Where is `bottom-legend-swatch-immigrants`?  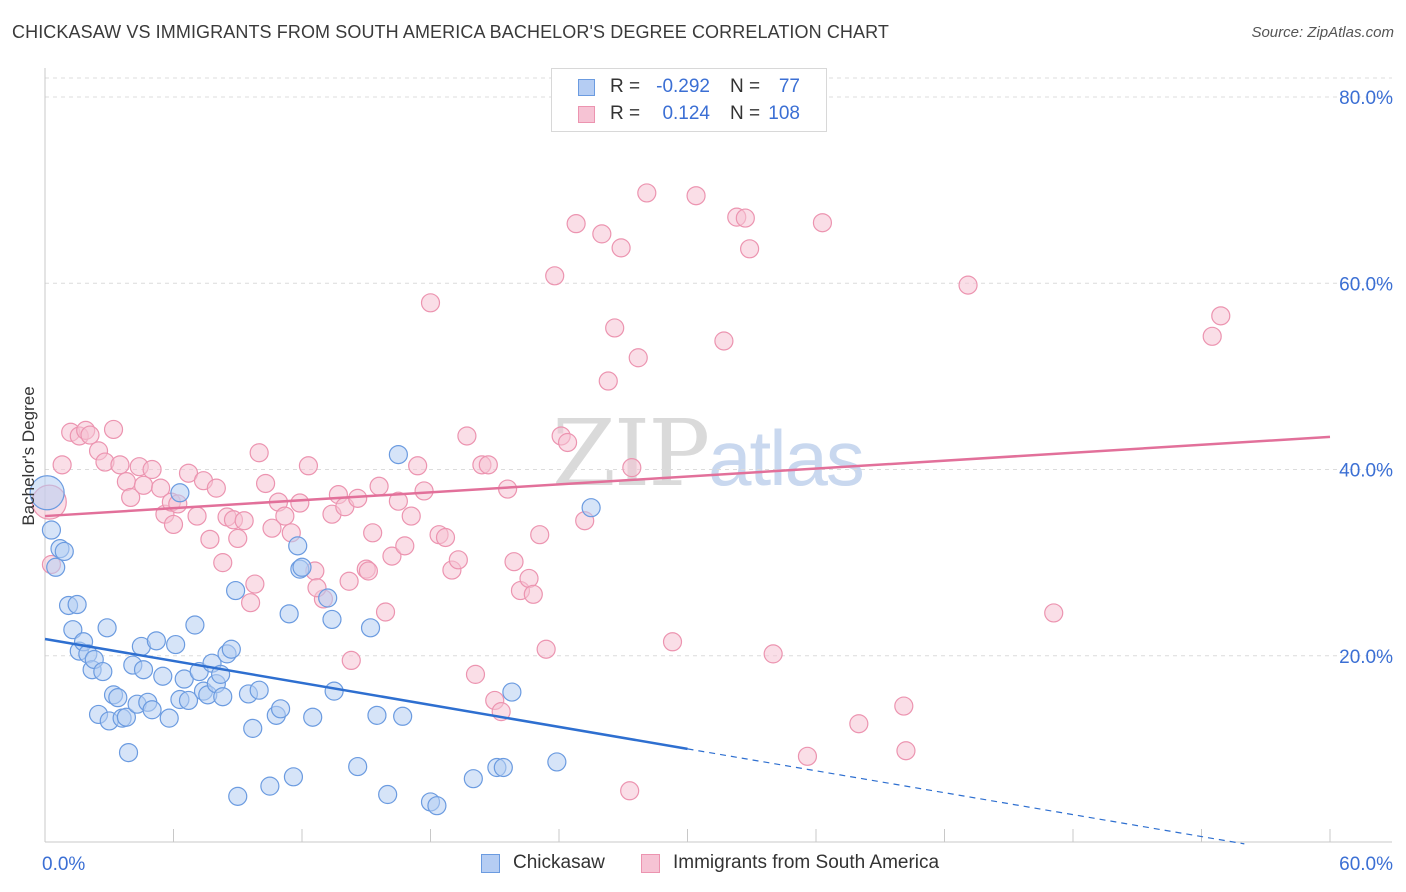
bottom-legend-swatch-immigrants is located at coordinates (650, 863).